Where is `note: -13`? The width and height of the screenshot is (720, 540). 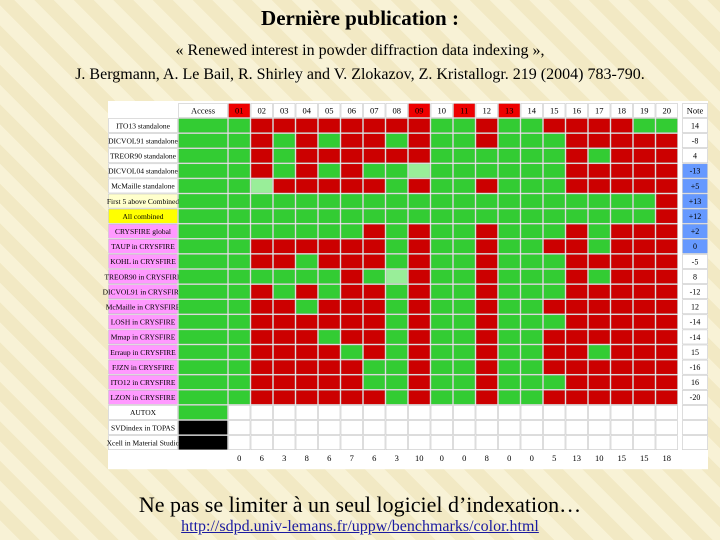 note: -13 is located at coordinates (695, 171).